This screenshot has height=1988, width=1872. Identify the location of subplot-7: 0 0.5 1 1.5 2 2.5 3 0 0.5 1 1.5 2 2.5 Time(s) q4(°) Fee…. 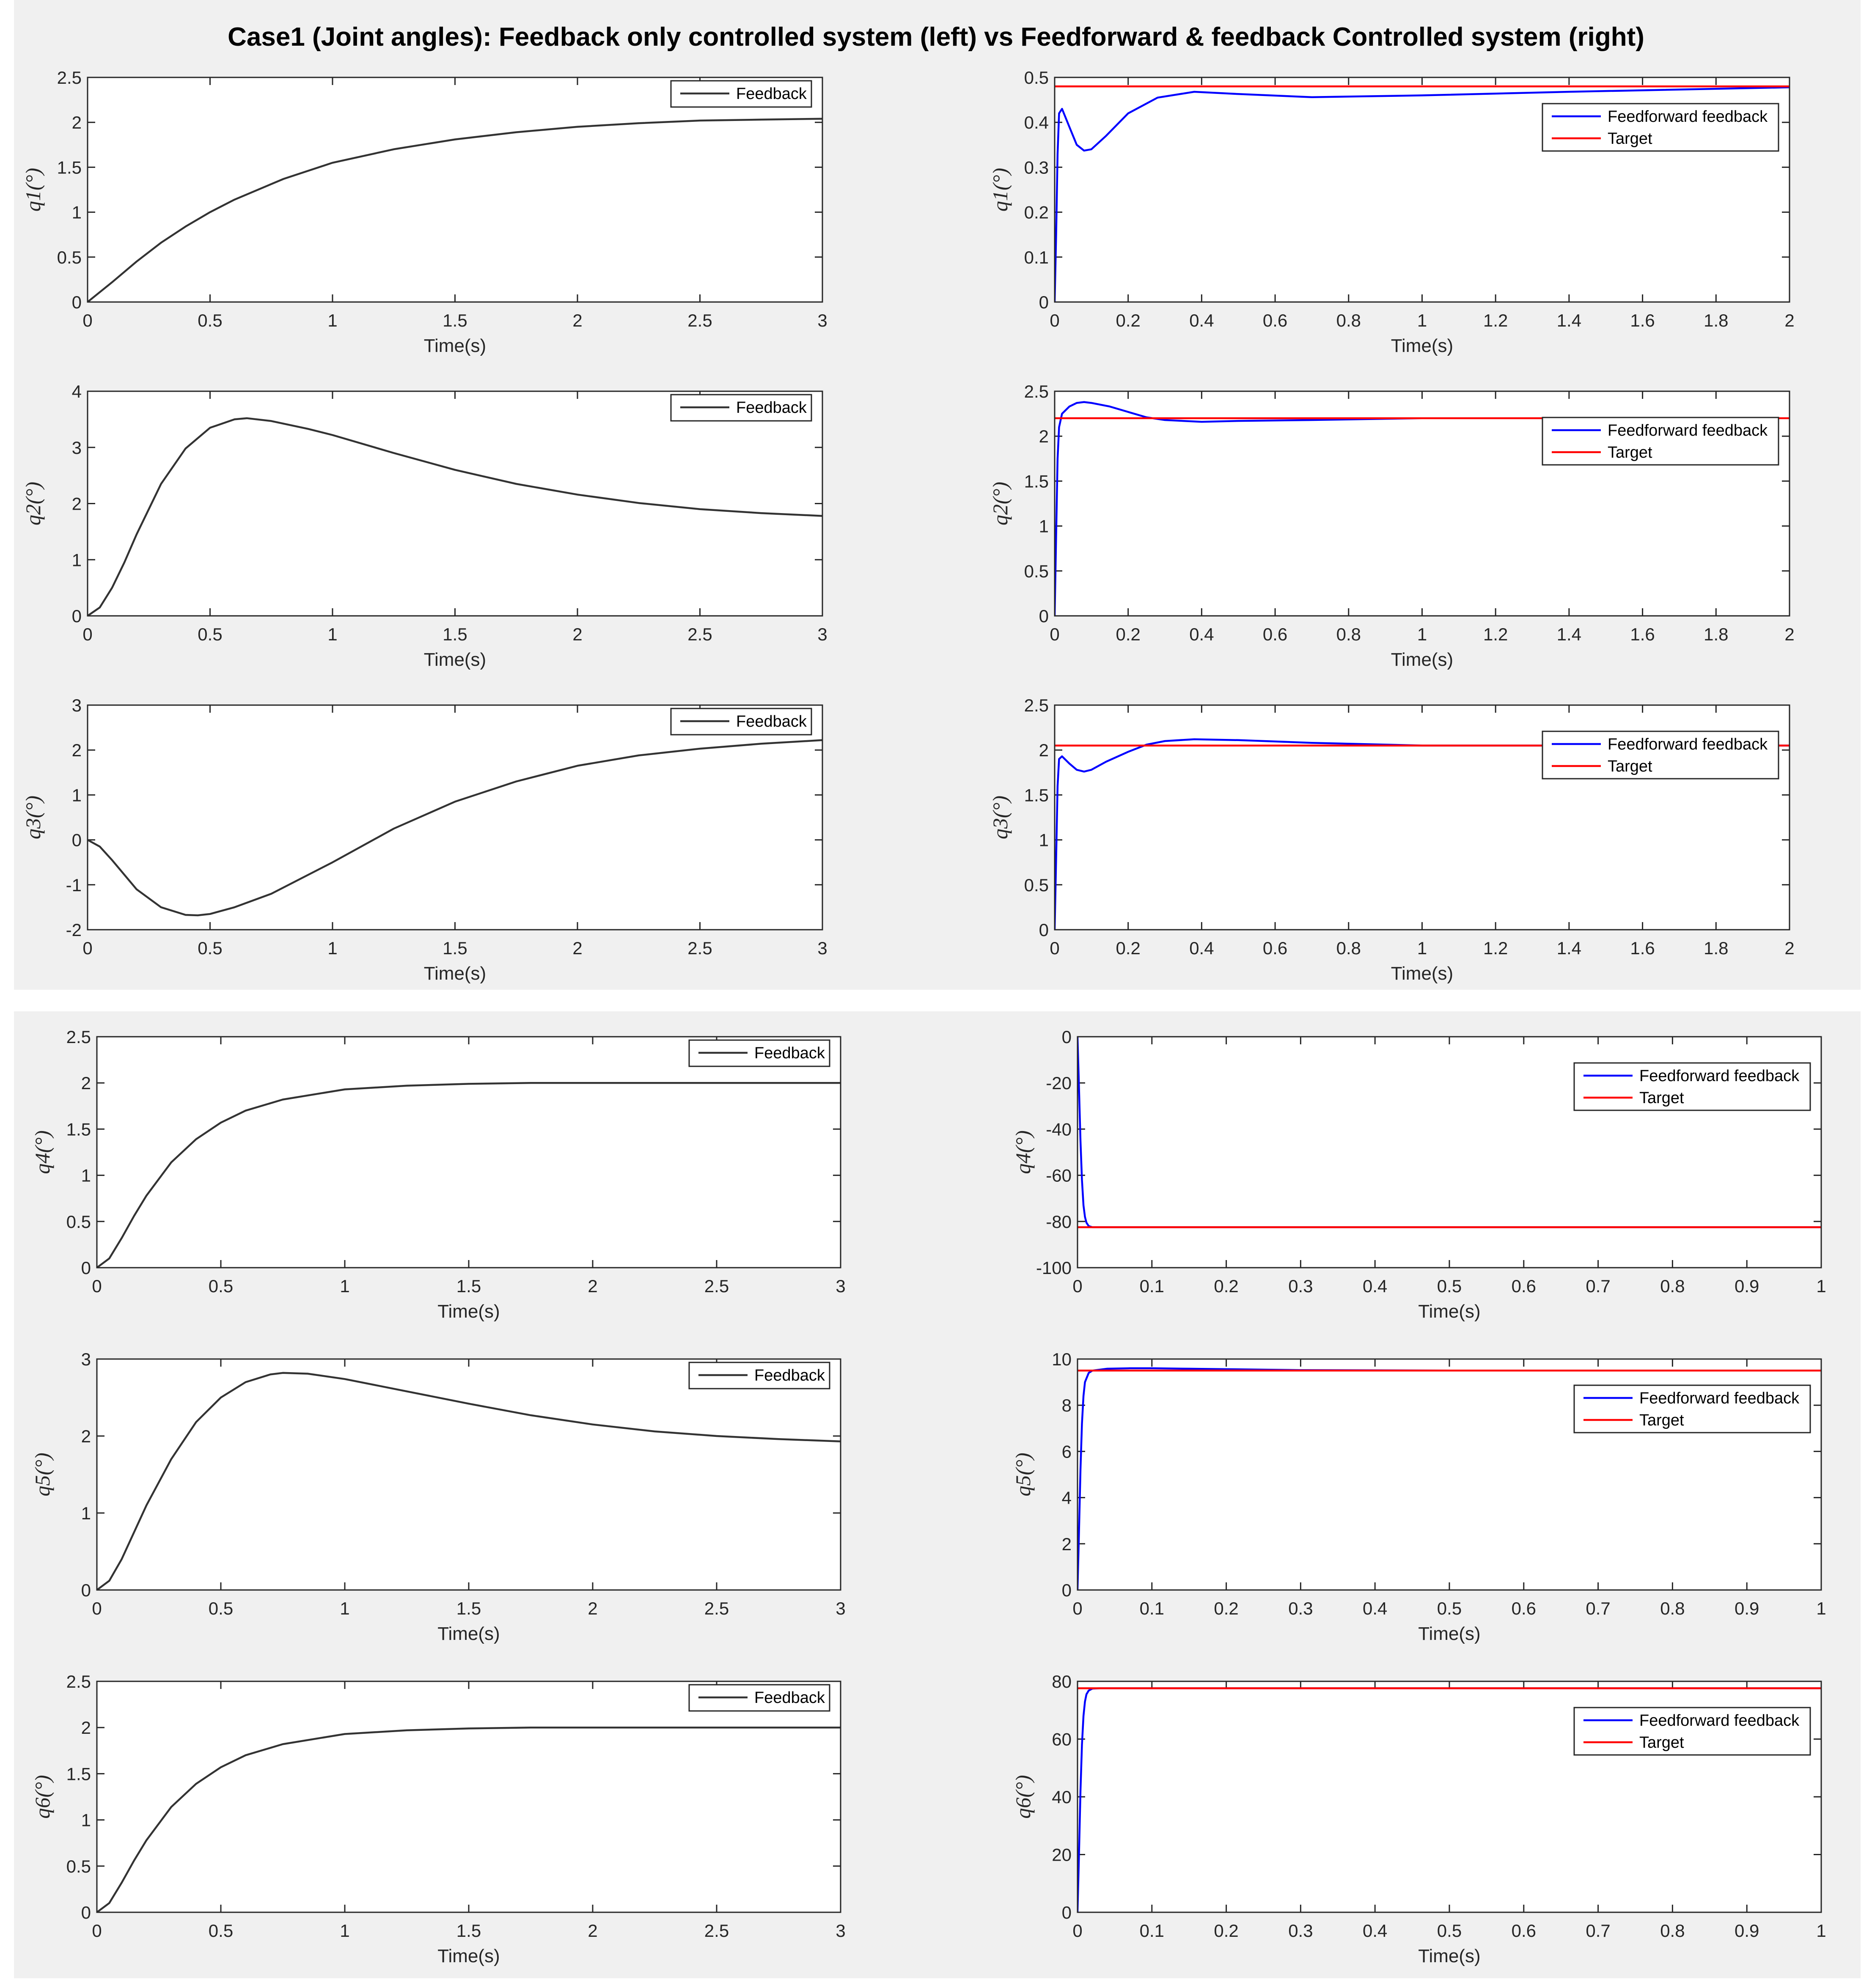
(438, 1174).